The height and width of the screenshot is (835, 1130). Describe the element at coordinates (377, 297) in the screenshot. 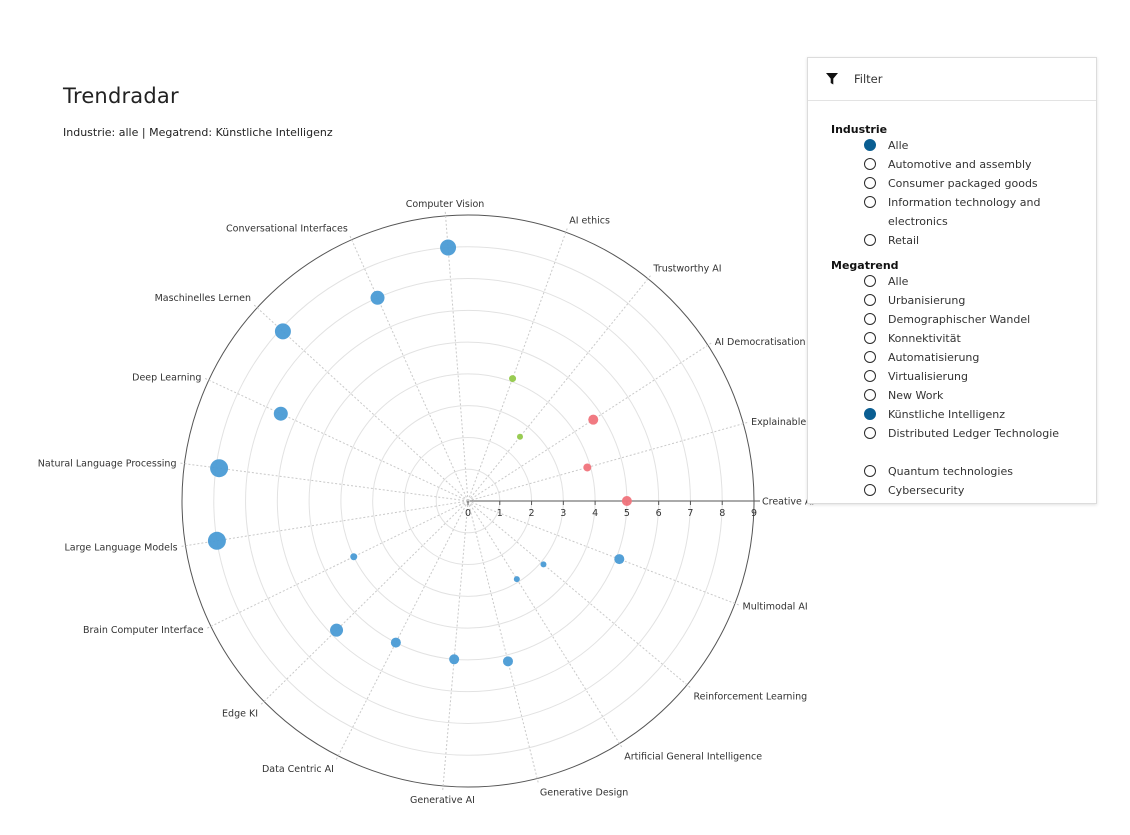

I see `point-conversational-interfaces` at that location.